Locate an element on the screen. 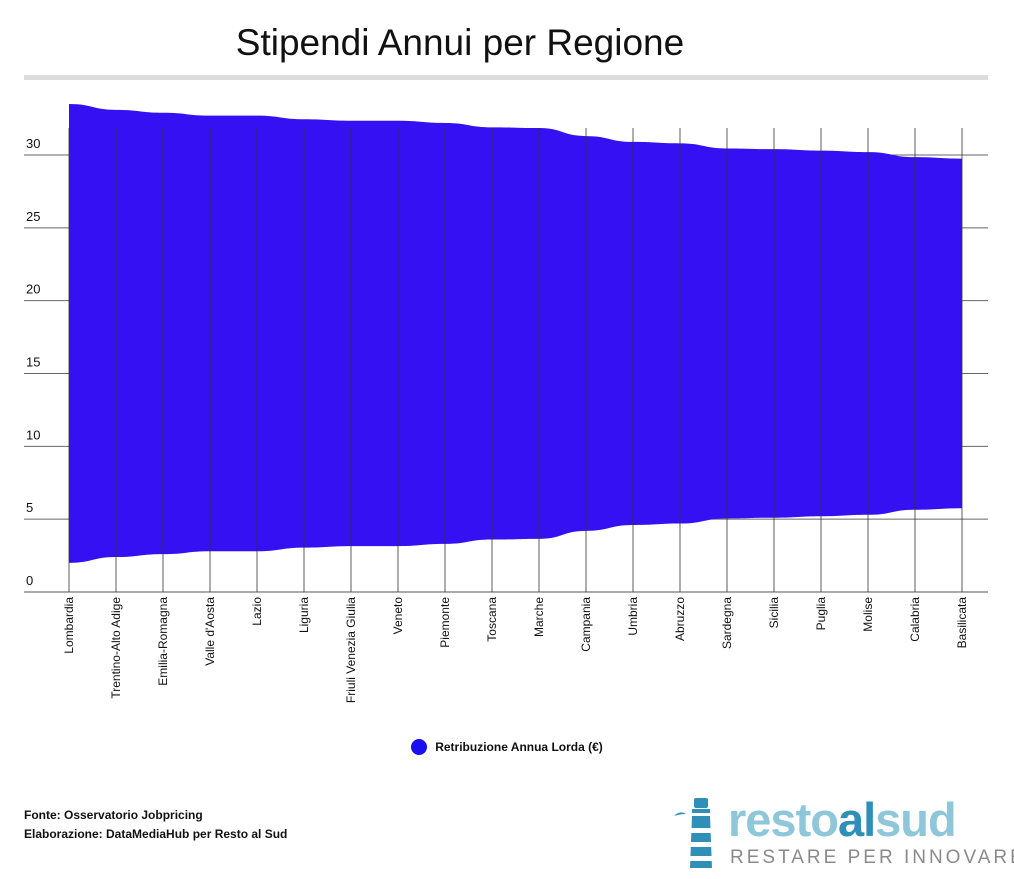 This screenshot has height=879, width=1014. legend: Retribuzione Annua Lorda (€) is located at coordinates (507, 747).